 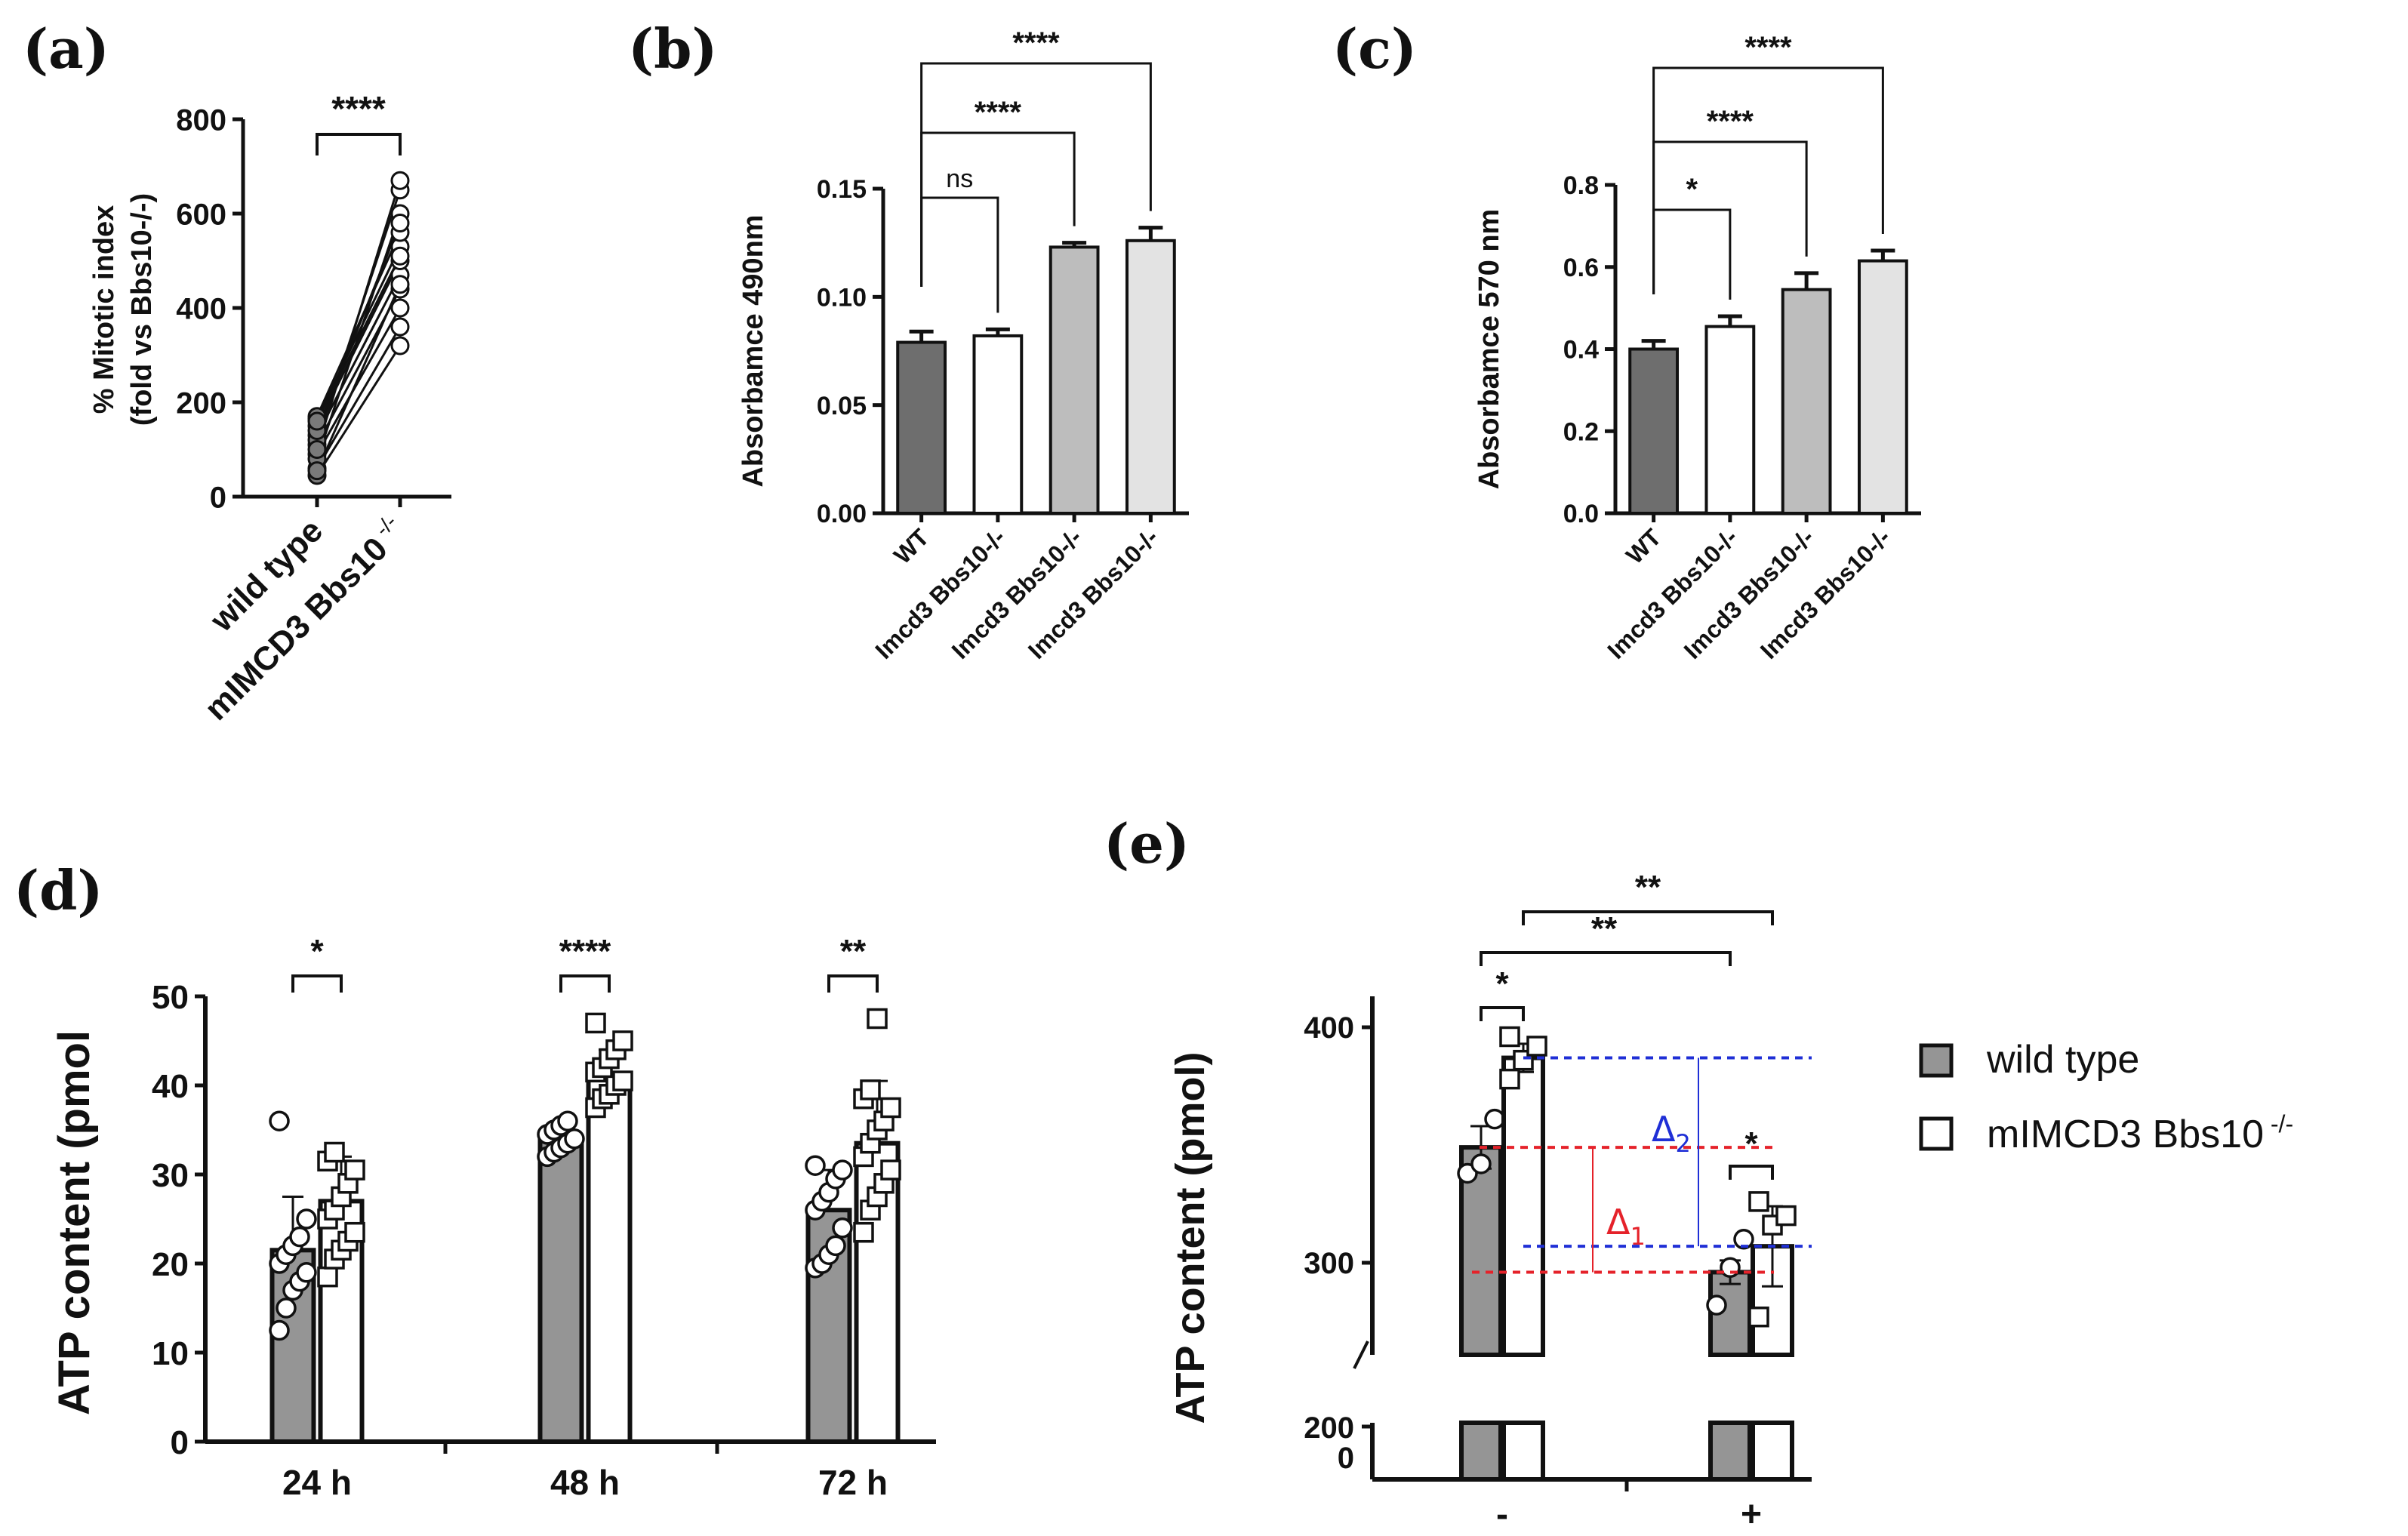 What do you see at coordinates (1581, 185) in the screenshot?
I see `y-tick-label: 0.8` at bounding box center [1581, 185].